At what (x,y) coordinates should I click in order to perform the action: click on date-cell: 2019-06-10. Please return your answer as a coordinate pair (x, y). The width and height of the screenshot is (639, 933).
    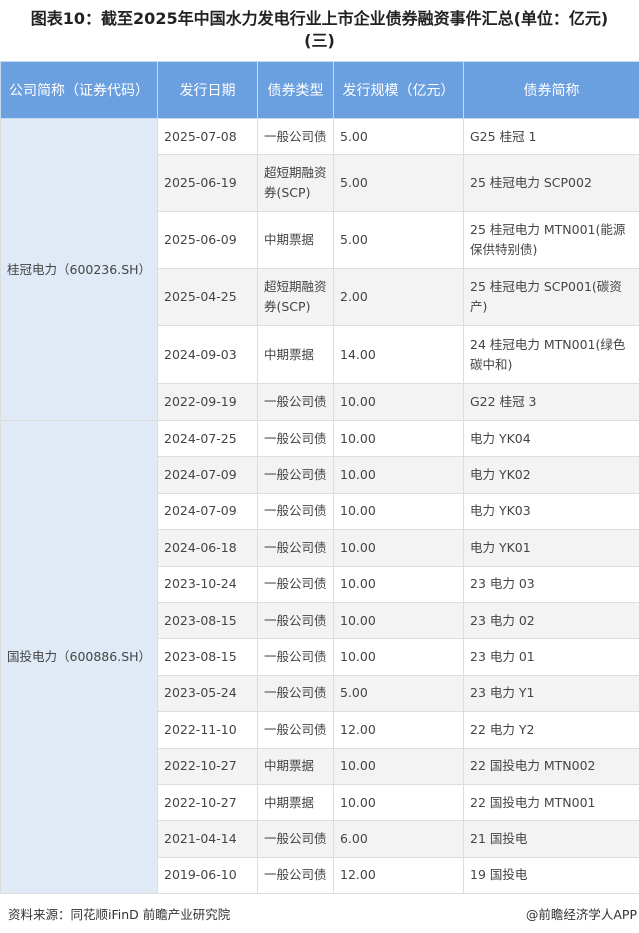
    Looking at the image, I should click on (207, 875).